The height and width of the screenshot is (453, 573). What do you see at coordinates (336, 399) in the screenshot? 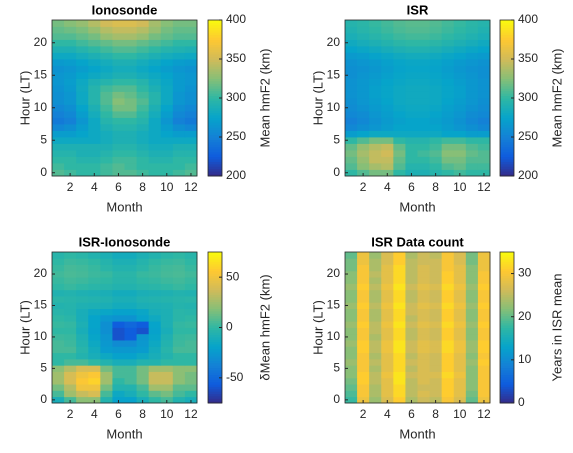
I see `y-tick-label: 0` at bounding box center [336, 399].